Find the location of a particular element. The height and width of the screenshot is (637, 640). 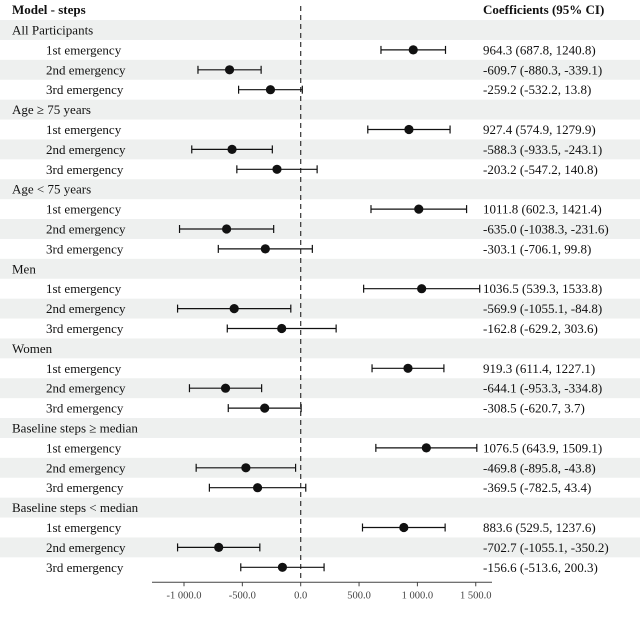

coefficient-text: -259.2 (-532.2, 13.8) is located at coordinates (537, 89).